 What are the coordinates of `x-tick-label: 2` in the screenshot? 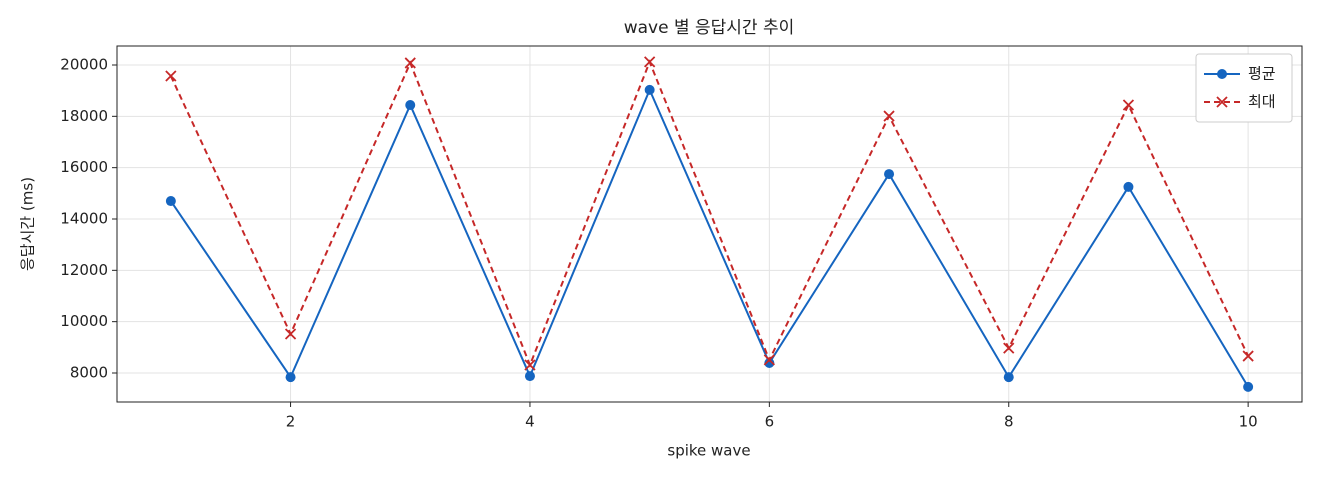 It's located at (291, 422).